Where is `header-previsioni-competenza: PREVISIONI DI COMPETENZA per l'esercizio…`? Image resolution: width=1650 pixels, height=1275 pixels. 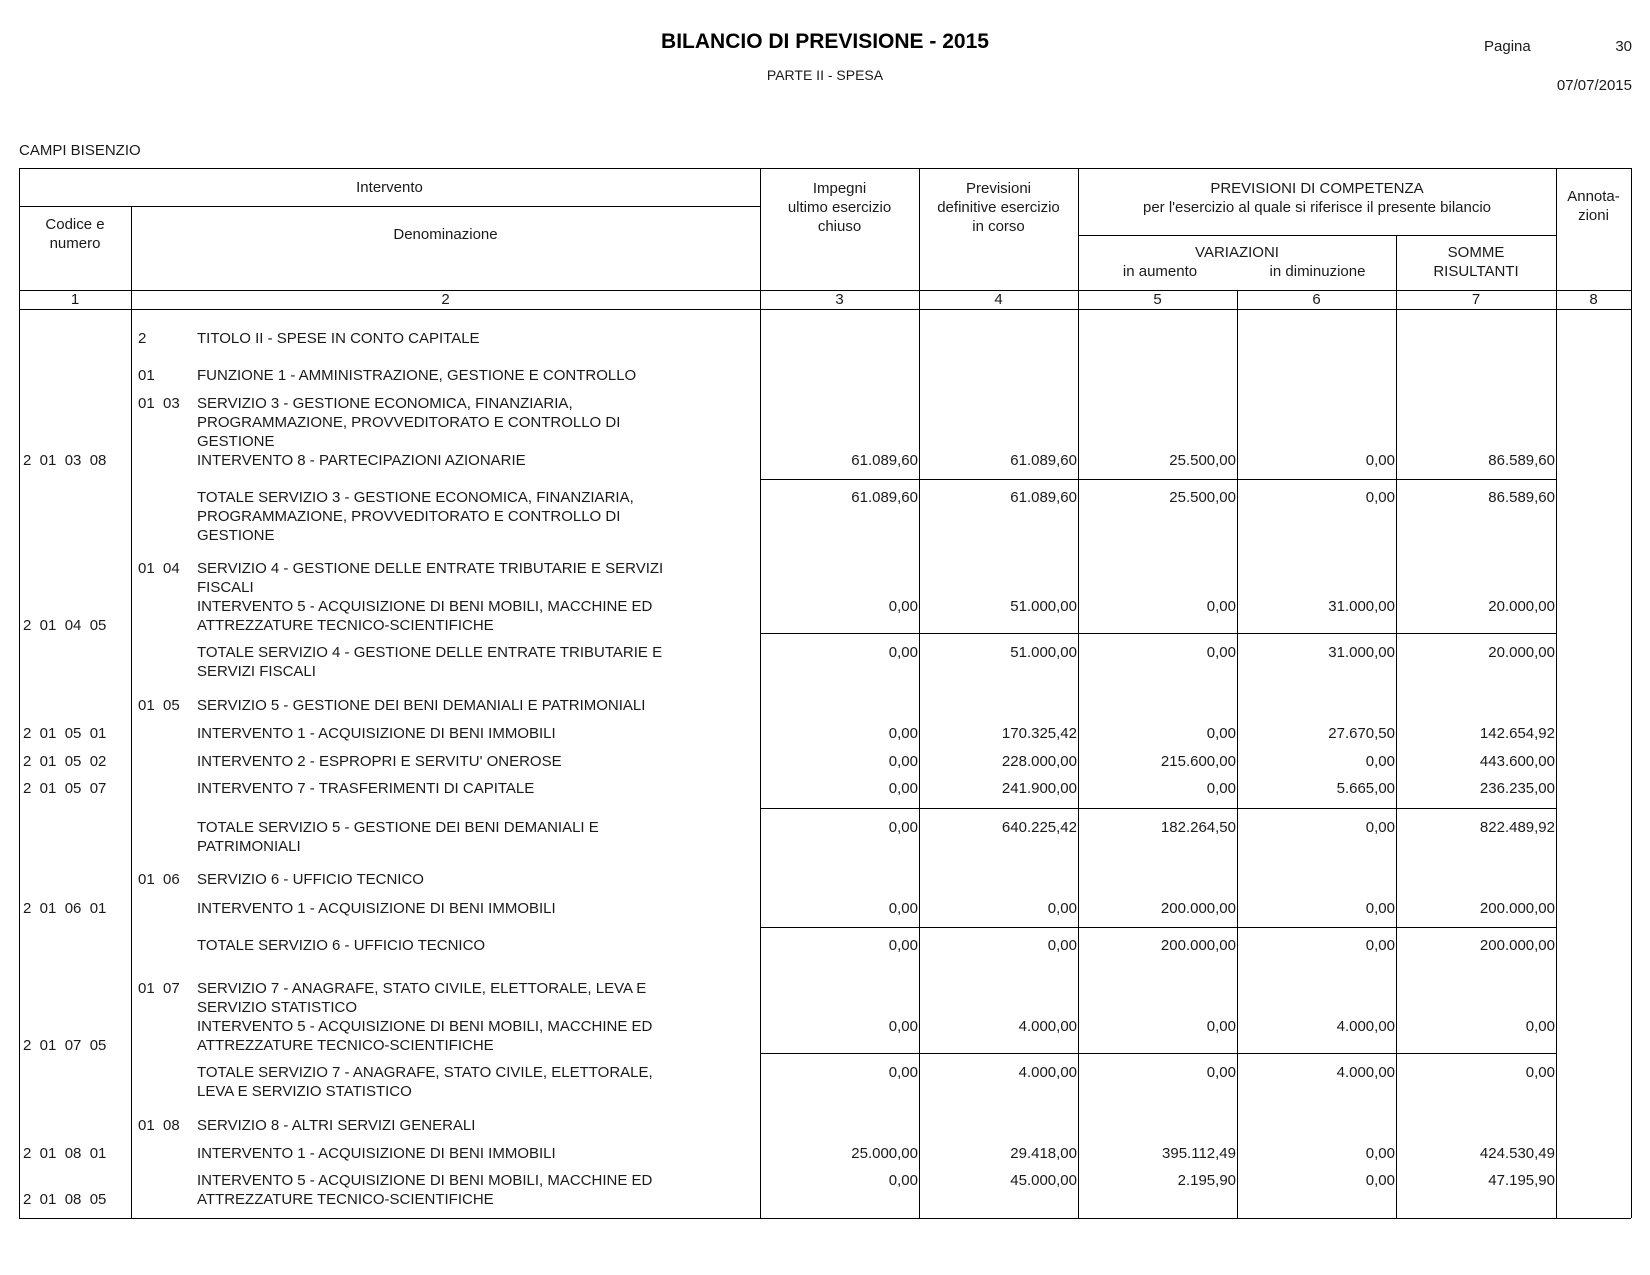
header-previsioni-competenza: PREVISIONI DI COMPETENZA per l'esercizio… is located at coordinates (1317, 198).